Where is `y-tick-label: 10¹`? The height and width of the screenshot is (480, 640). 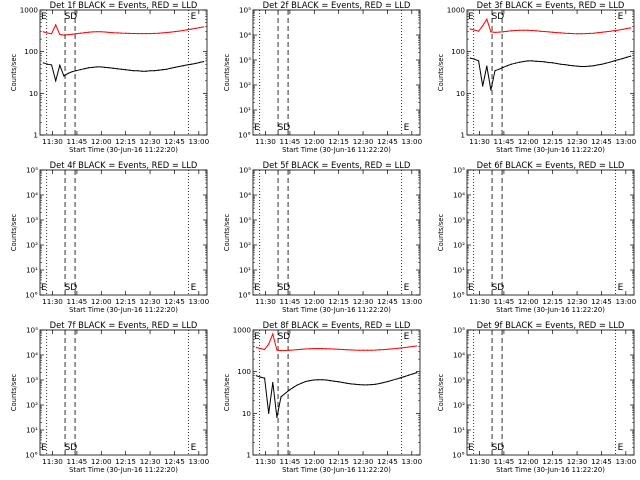 y-tick-label: 10¹ is located at coordinates (245, 110).